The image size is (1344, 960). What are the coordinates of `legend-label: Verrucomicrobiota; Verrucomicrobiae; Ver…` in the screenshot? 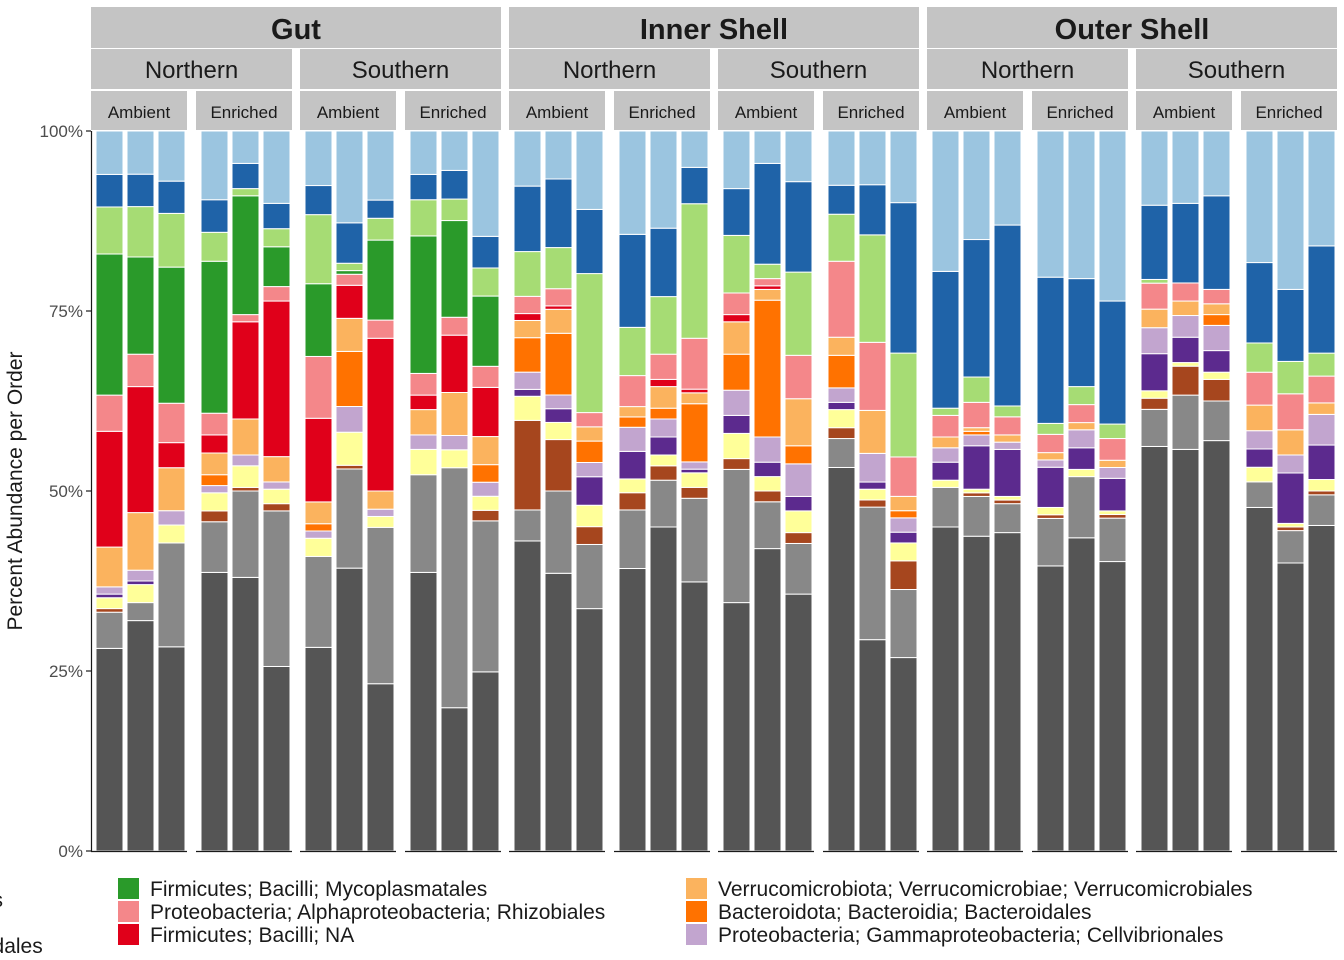 It's located at (985, 889).